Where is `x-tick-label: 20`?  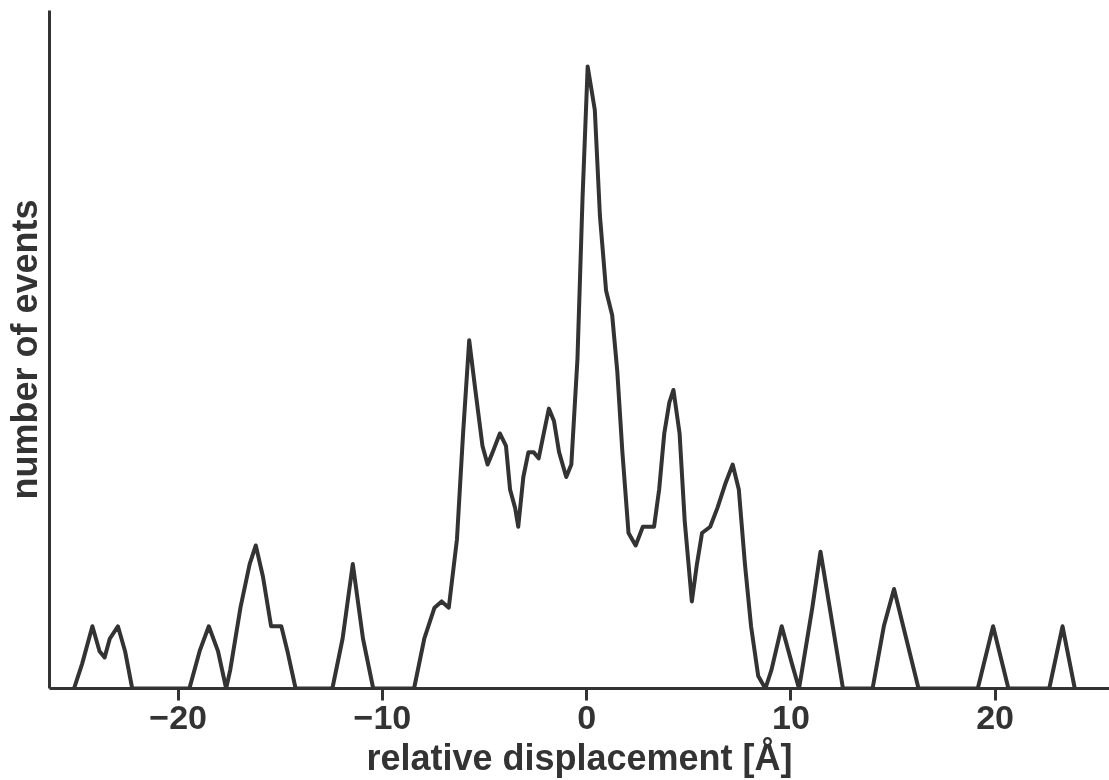
x-tick-label: 20 is located at coordinates (995, 716).